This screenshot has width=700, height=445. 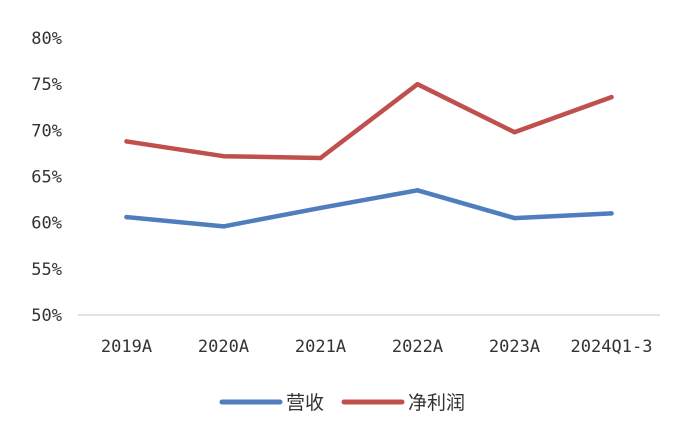 What do you see at coordinates (46, 39) in the screenshot?
I see `y-tick-label: 80%` at bounding box center [46, 39].